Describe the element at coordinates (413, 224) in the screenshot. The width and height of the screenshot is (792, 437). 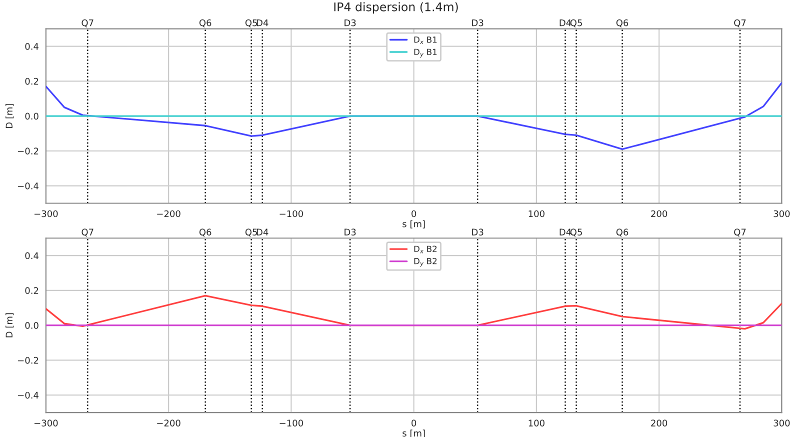
I see `x-axis-title: s [m]` at that location.